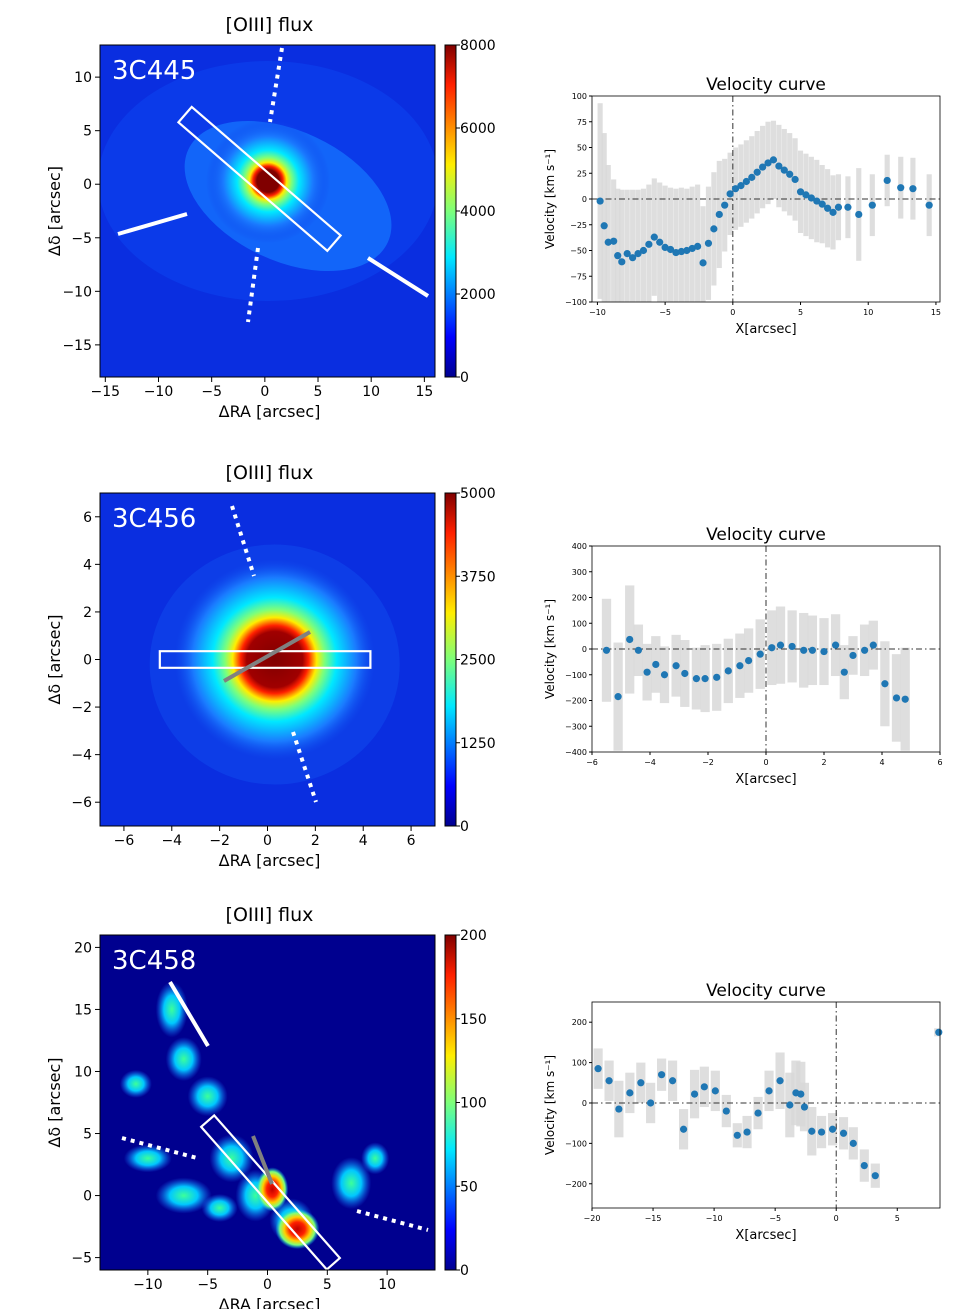  What do you see at coordinates (81, 239) in the screenshot?
I see `y-tick-label: −5` at bounding box center [81, 239].